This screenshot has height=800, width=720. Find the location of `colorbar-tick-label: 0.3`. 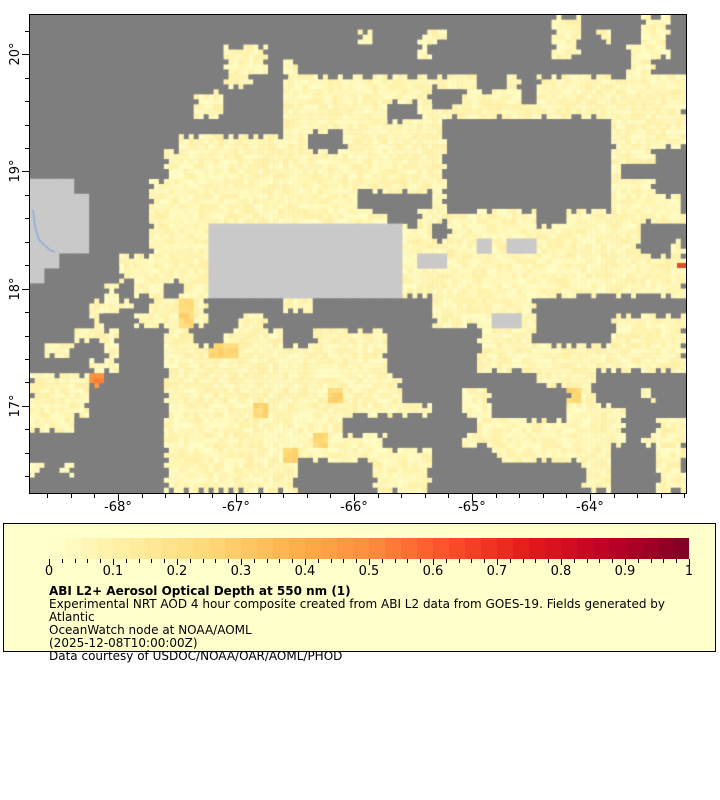

colorbar-tick-label: 0.3 is located at coordinates (241, 571).